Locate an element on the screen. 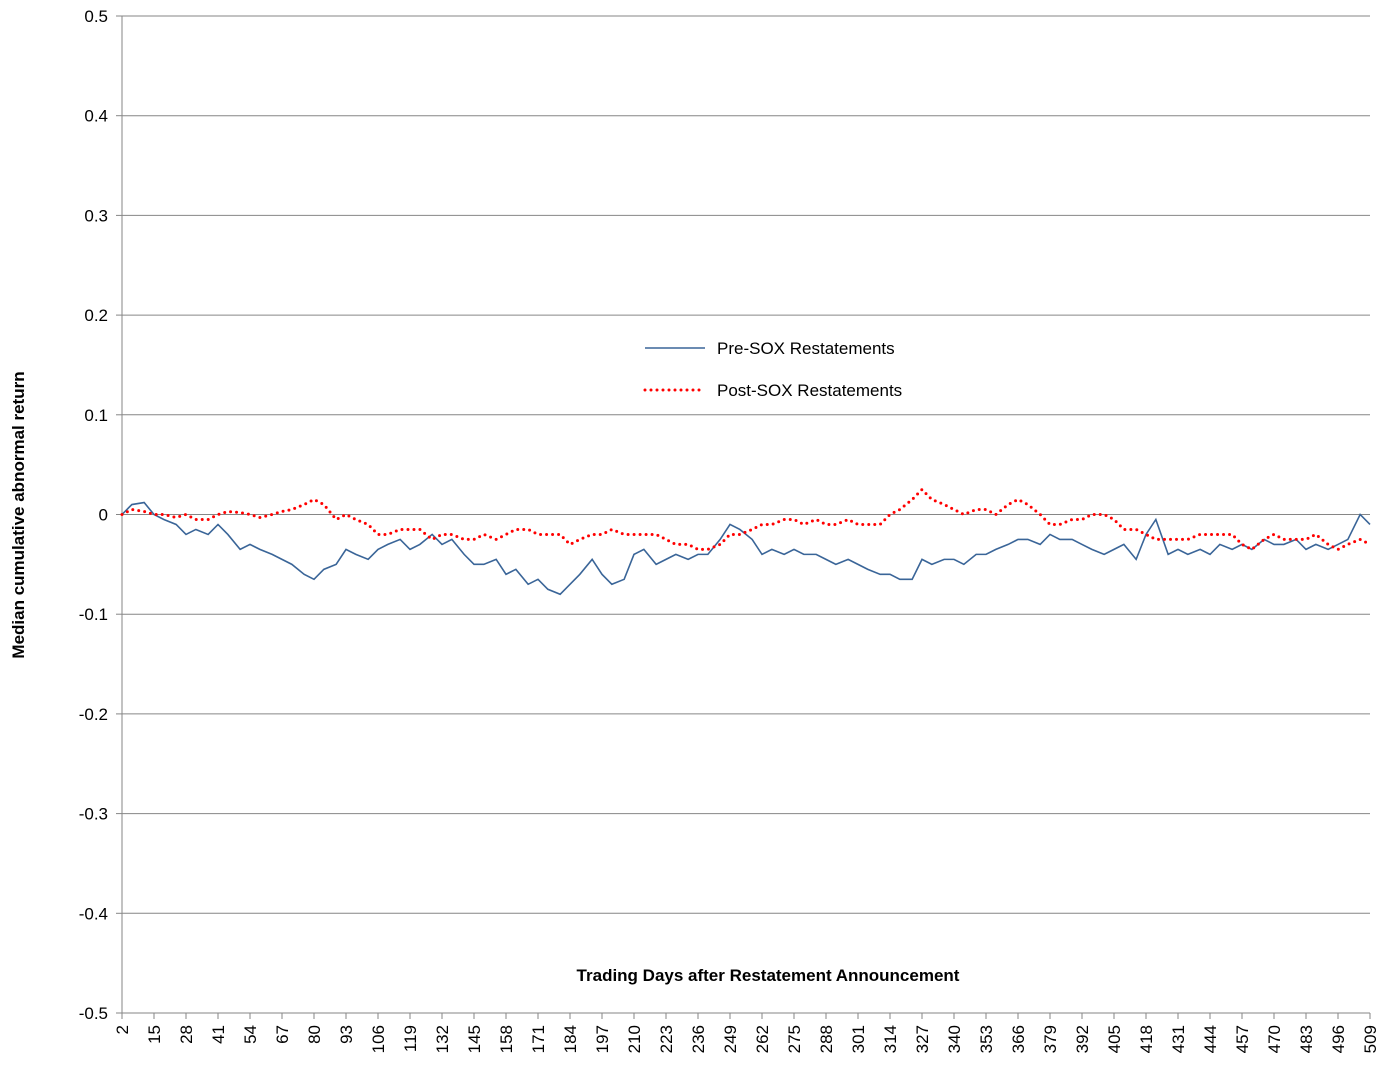  x-tick-label: 457 is located at coordinates (1242, 1039).